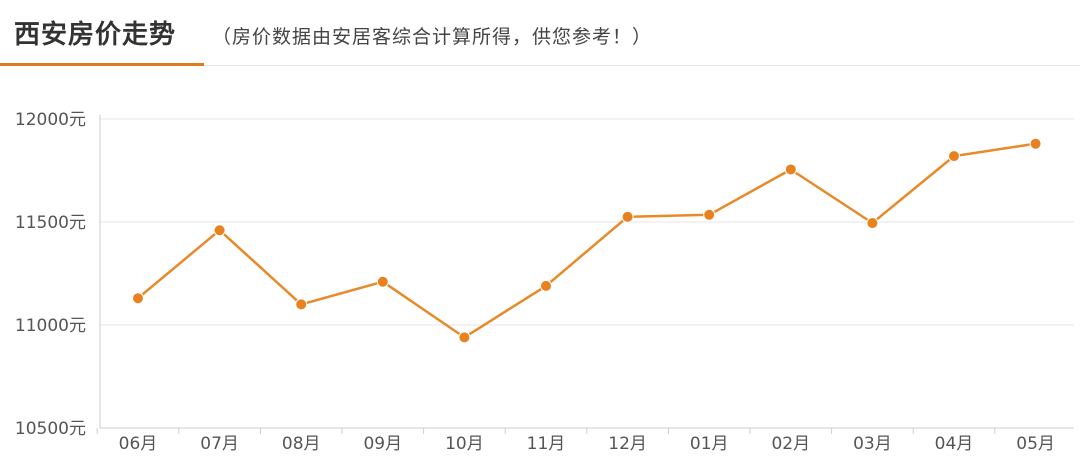  What do you see at coordinates (382, 444) in the screenshot?
I see `x-tick-label: 09月` at bounding box center [382, 444].